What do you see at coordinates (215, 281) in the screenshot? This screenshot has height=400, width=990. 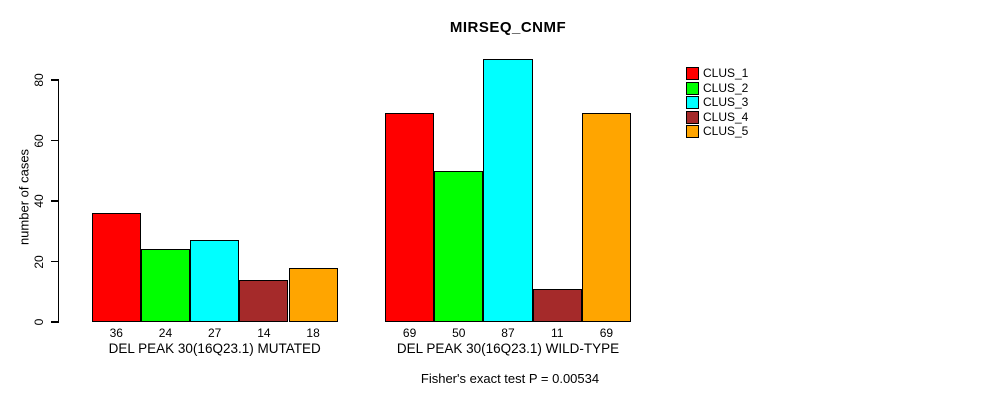 I see `bar-clus_3-group1` at bounding box center [215, 281].